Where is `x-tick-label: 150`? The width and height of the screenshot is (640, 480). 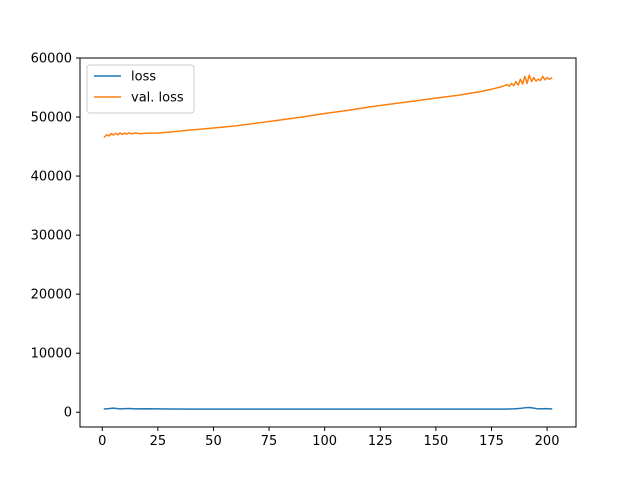
x-tick-label: 150 is located at coordinates (435, 441).